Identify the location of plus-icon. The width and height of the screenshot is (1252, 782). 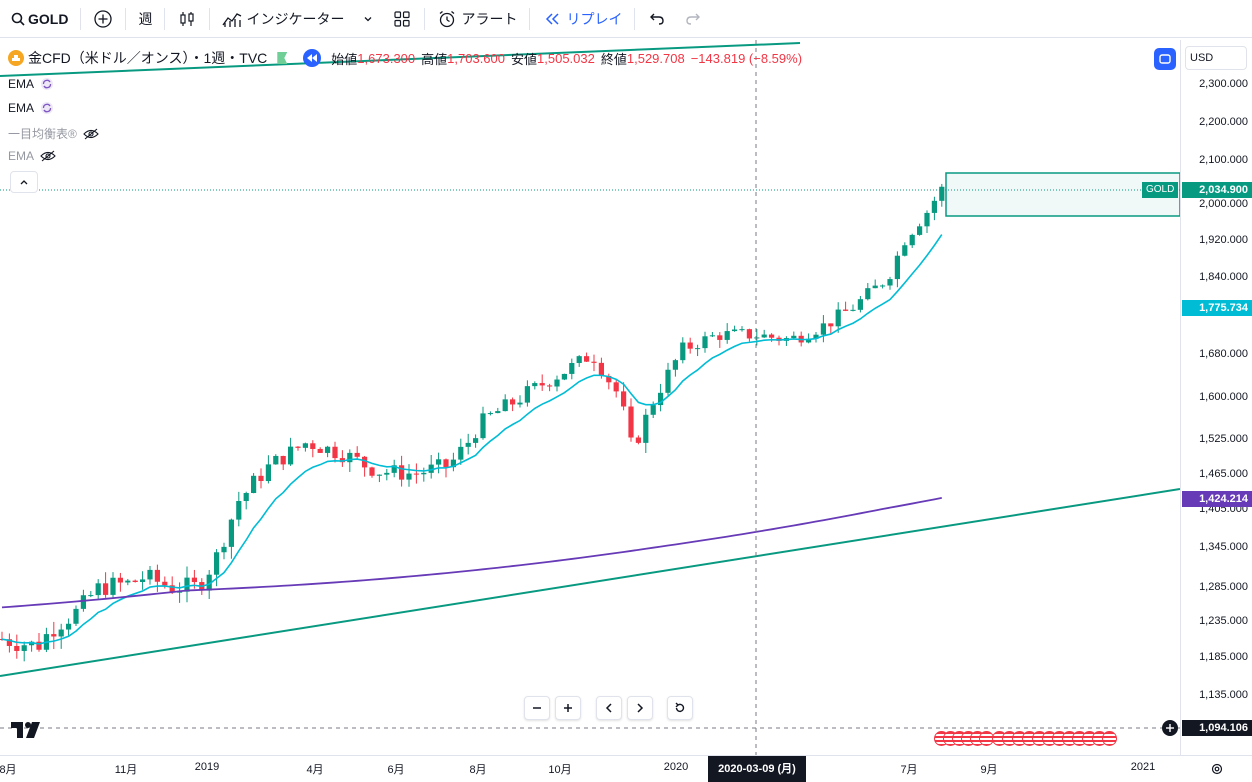
(568, 708).